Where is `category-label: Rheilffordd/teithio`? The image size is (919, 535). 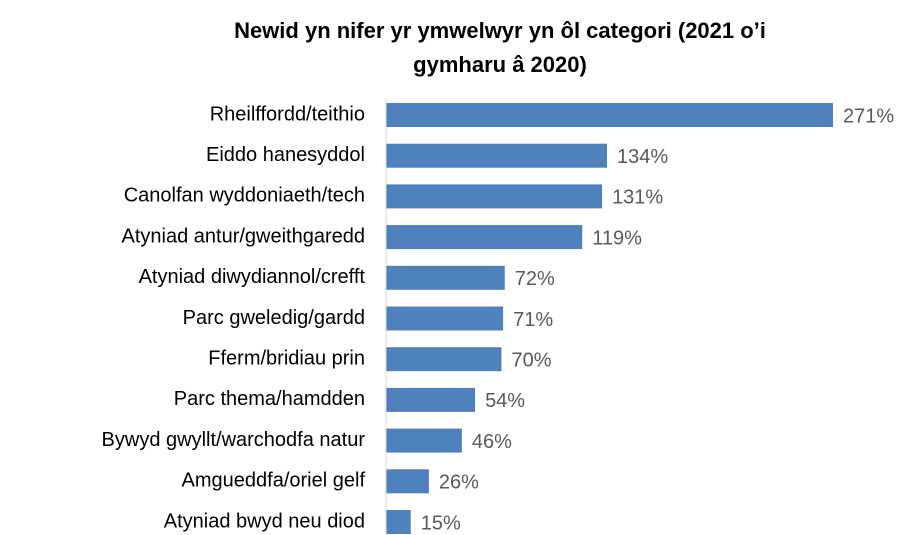
category-label: Rheilffordd/teithio is located at coordinates (287, 114).